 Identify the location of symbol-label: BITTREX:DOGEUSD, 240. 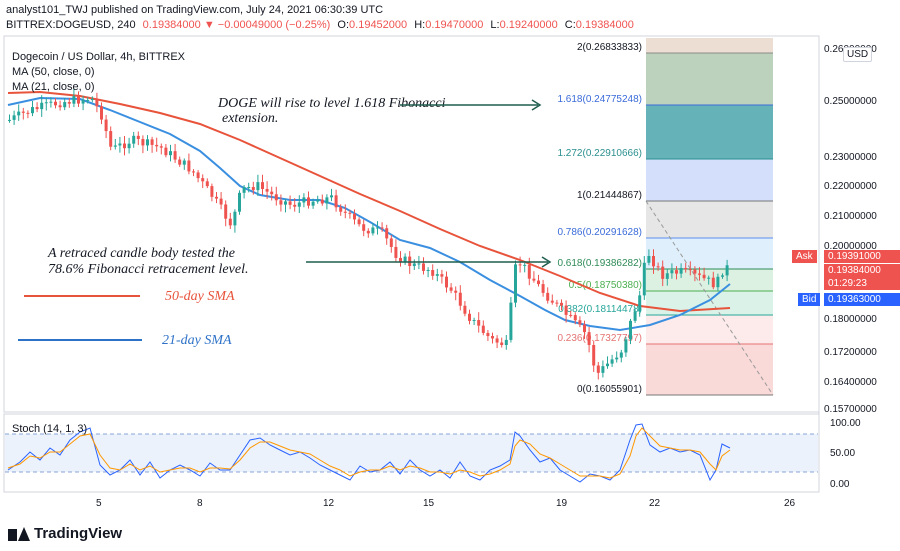
(71, 25).